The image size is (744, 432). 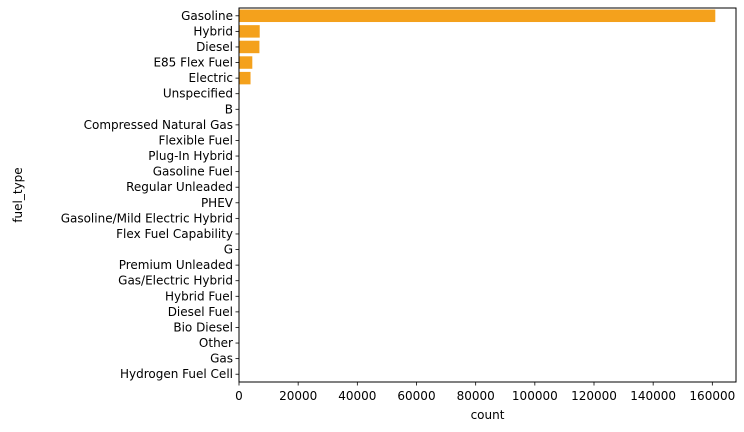 What do you see at coordinates (239, 396) in the screenshot?
I see `x-tick-label: 0` at bounding box center [239, 396].